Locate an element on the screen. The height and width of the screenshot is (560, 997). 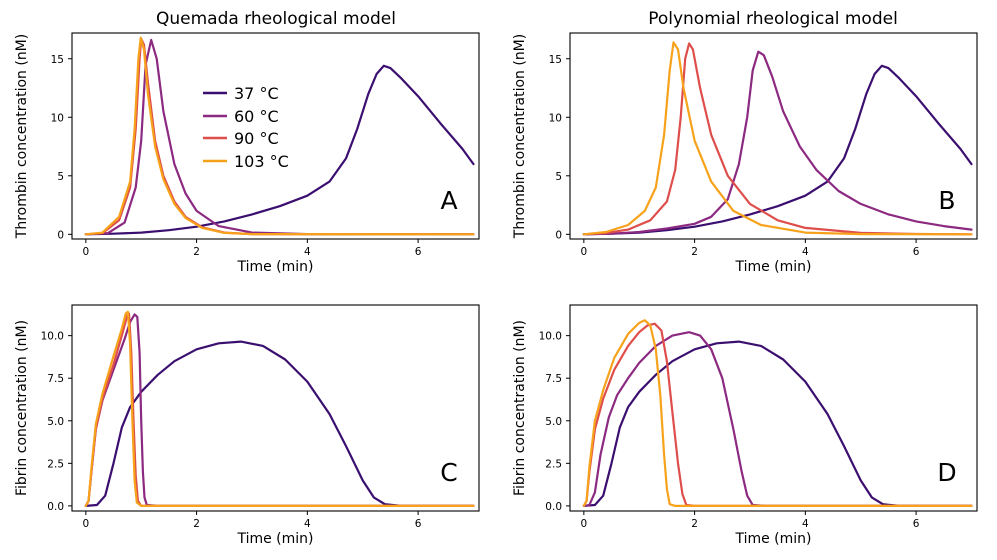
series-line-b-103c is located at coordinates (777, 138).